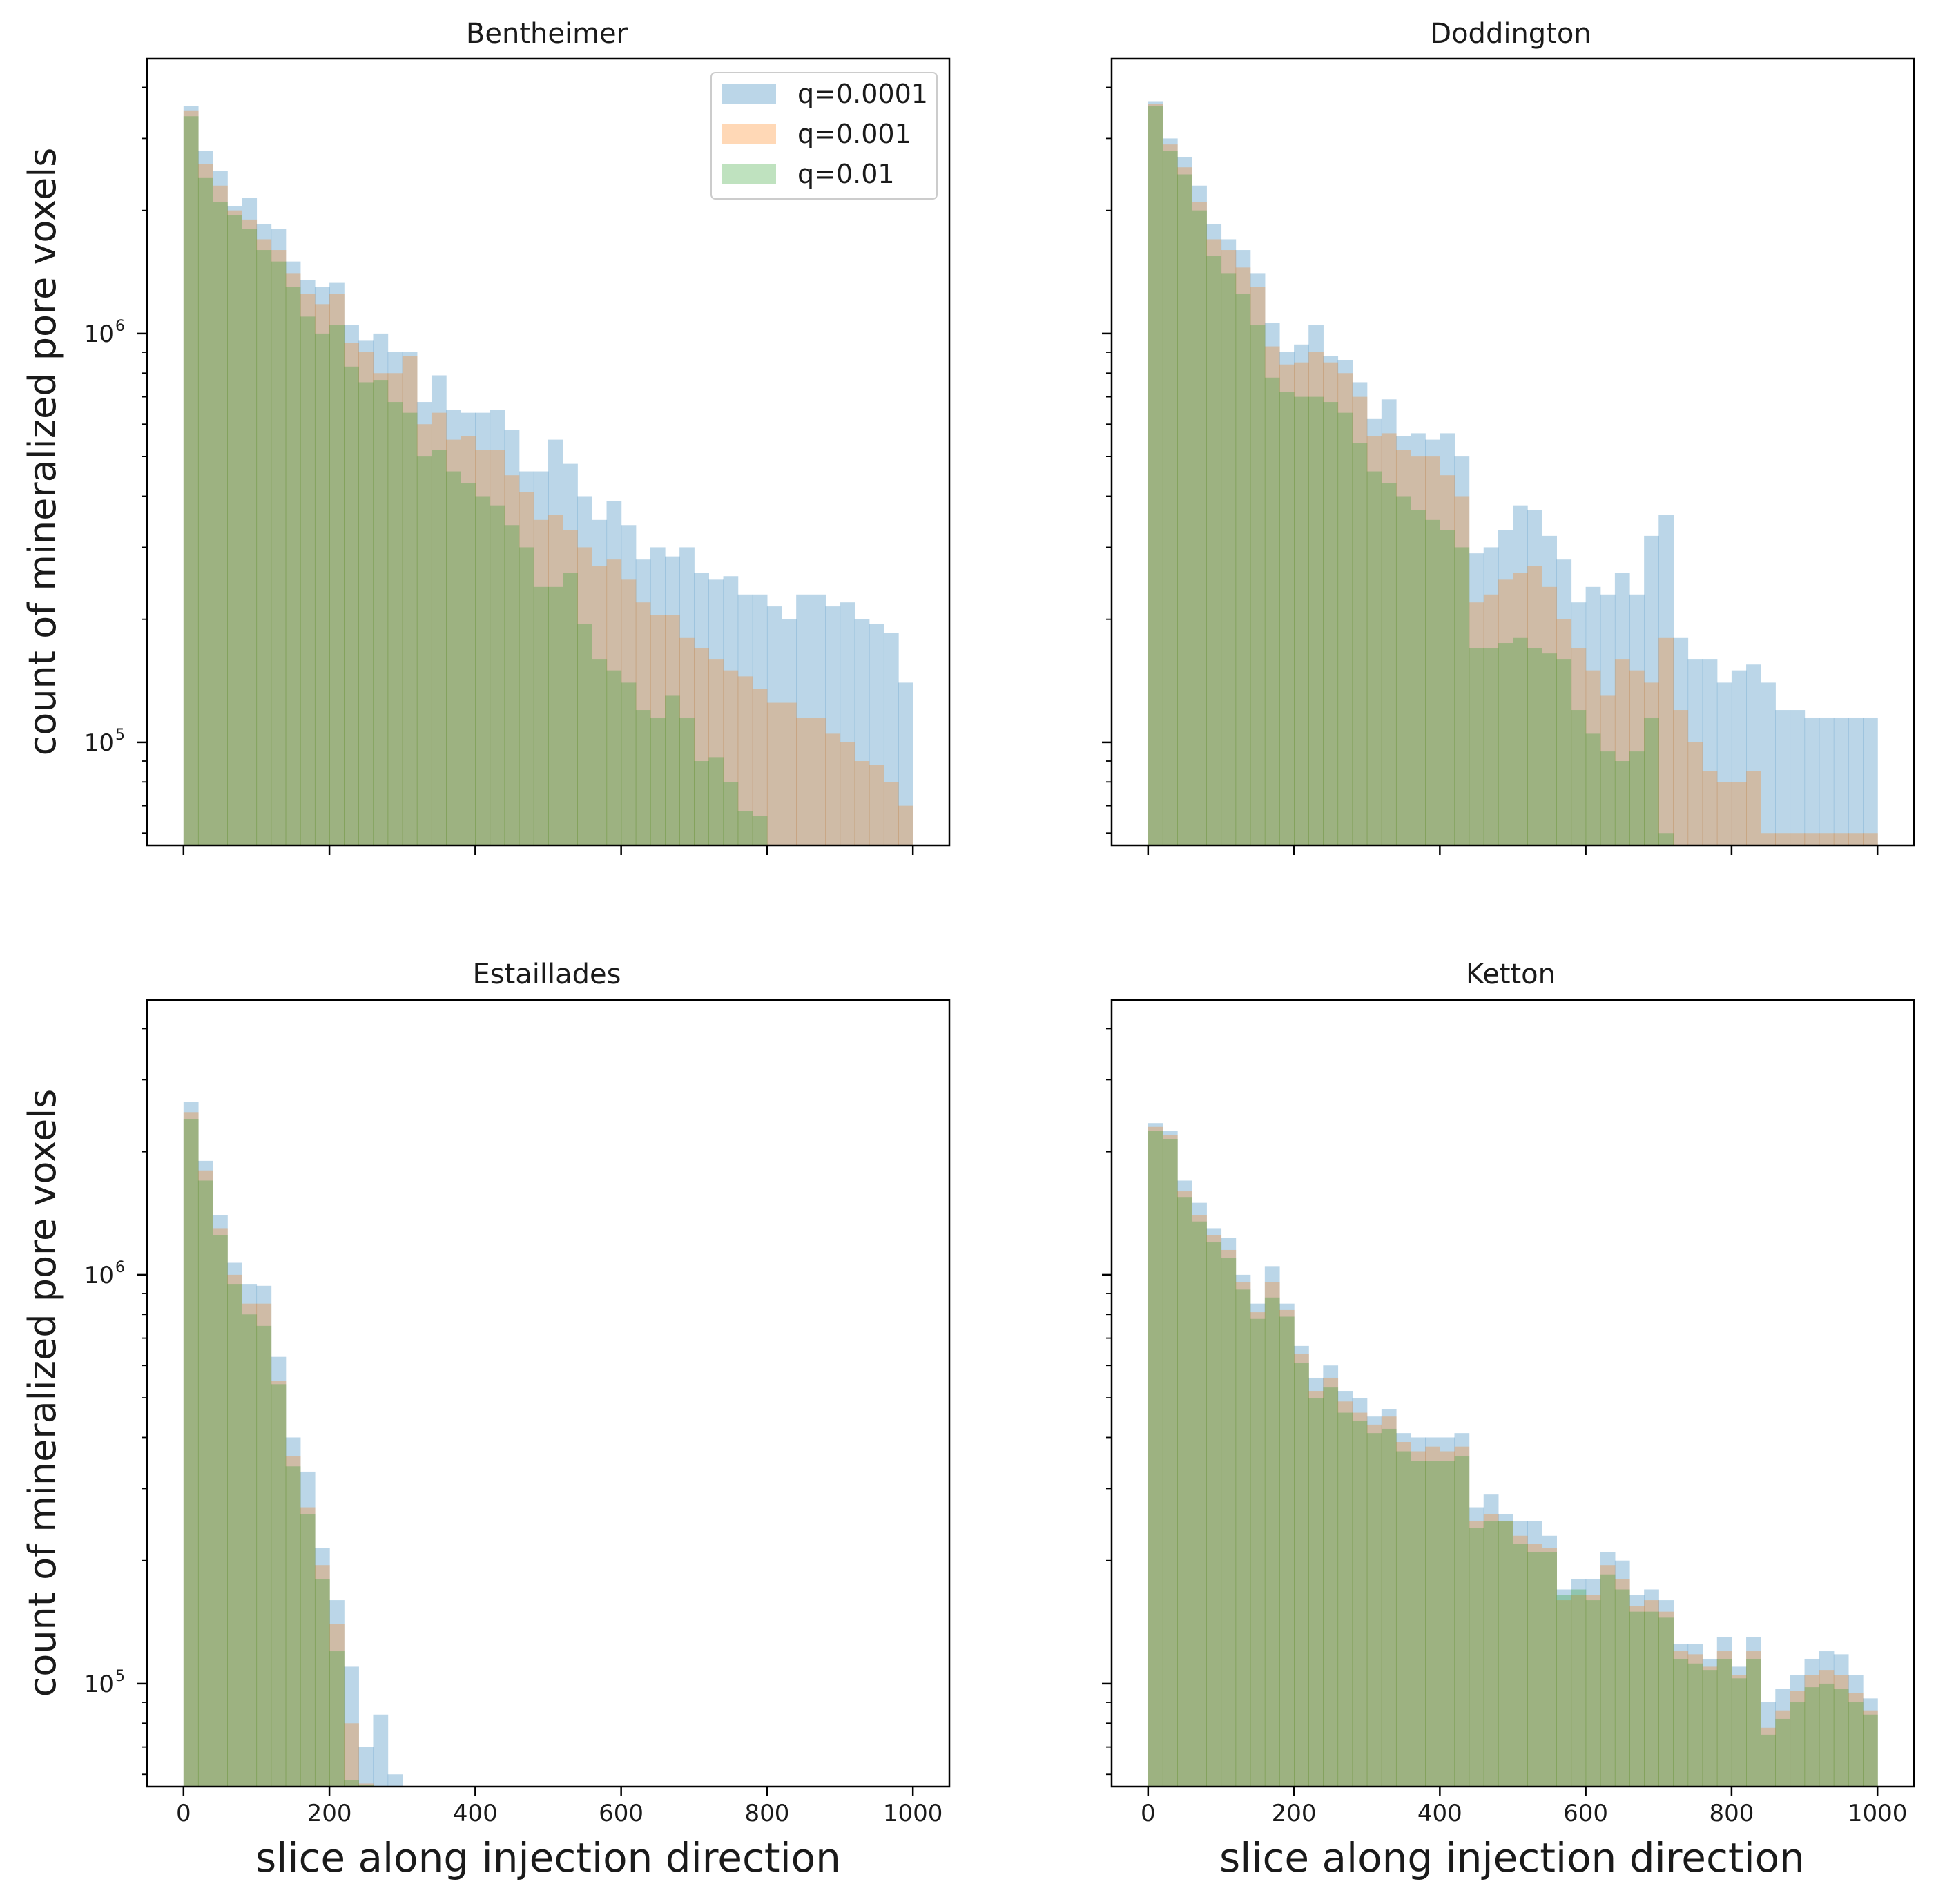 This screenshot has width=1936, height=1904. I want to click on panel-title: Ketton, so click(1511, 974).